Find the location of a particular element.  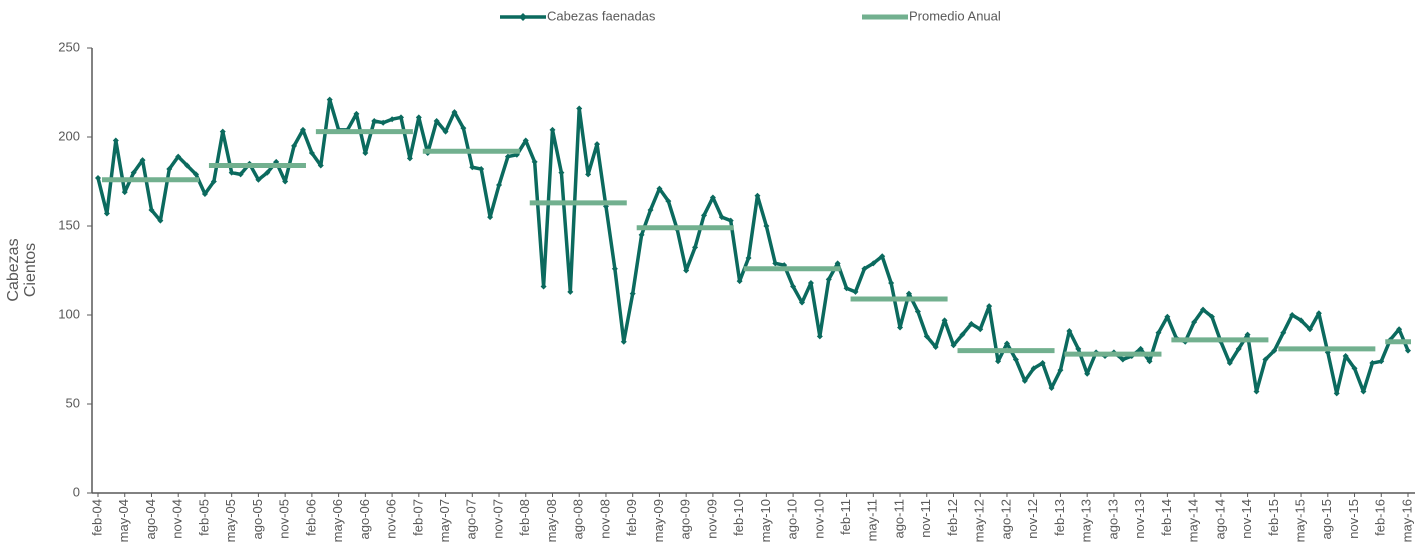

y-axis-label: Cabezas is located at coordinates (13, 269).